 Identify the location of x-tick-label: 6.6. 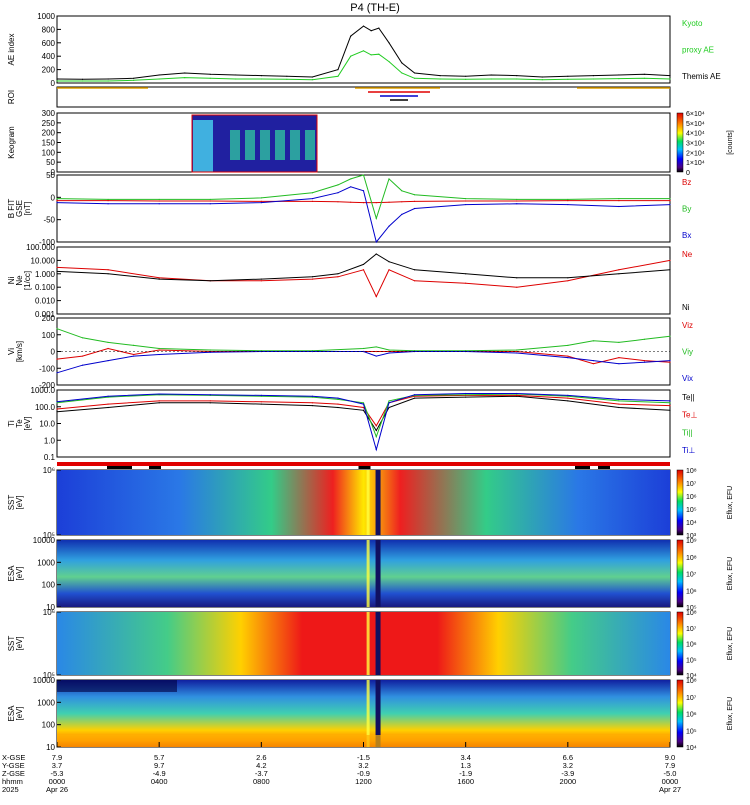
(568, 757).